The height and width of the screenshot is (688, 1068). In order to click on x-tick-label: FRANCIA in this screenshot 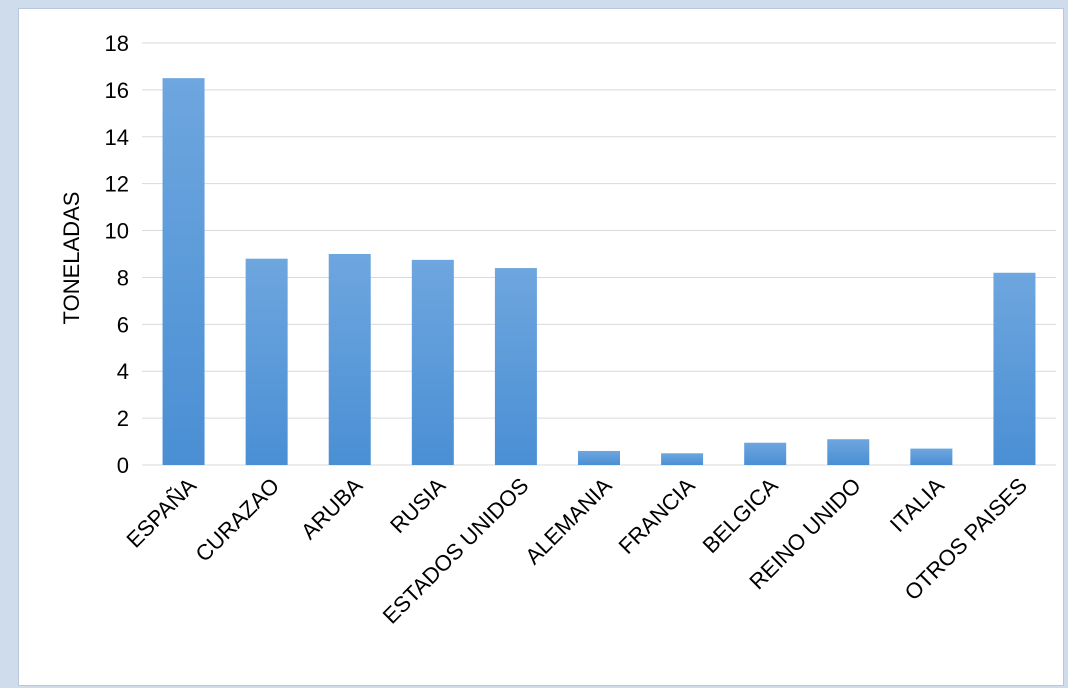, I will do `click(657, 516)`.